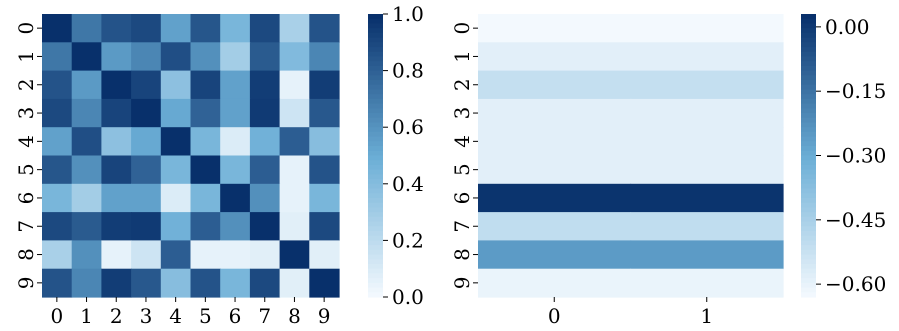  What do you see at coordinates (555, 85) in the screenshot?
I see `heatmap1-cell-r2-c0` at bounding box center [555, 85].